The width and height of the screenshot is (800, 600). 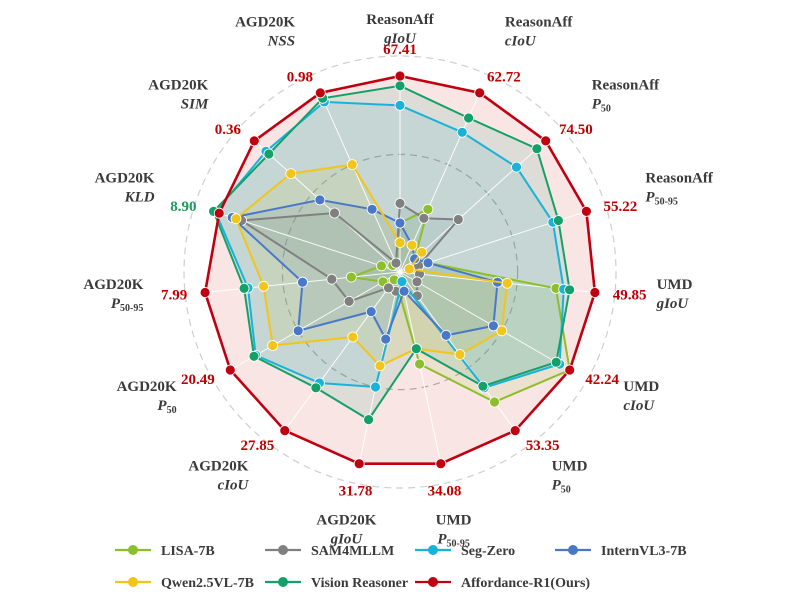 I want to click on axis-best-value: 49.85, so click(x=630, y=295).